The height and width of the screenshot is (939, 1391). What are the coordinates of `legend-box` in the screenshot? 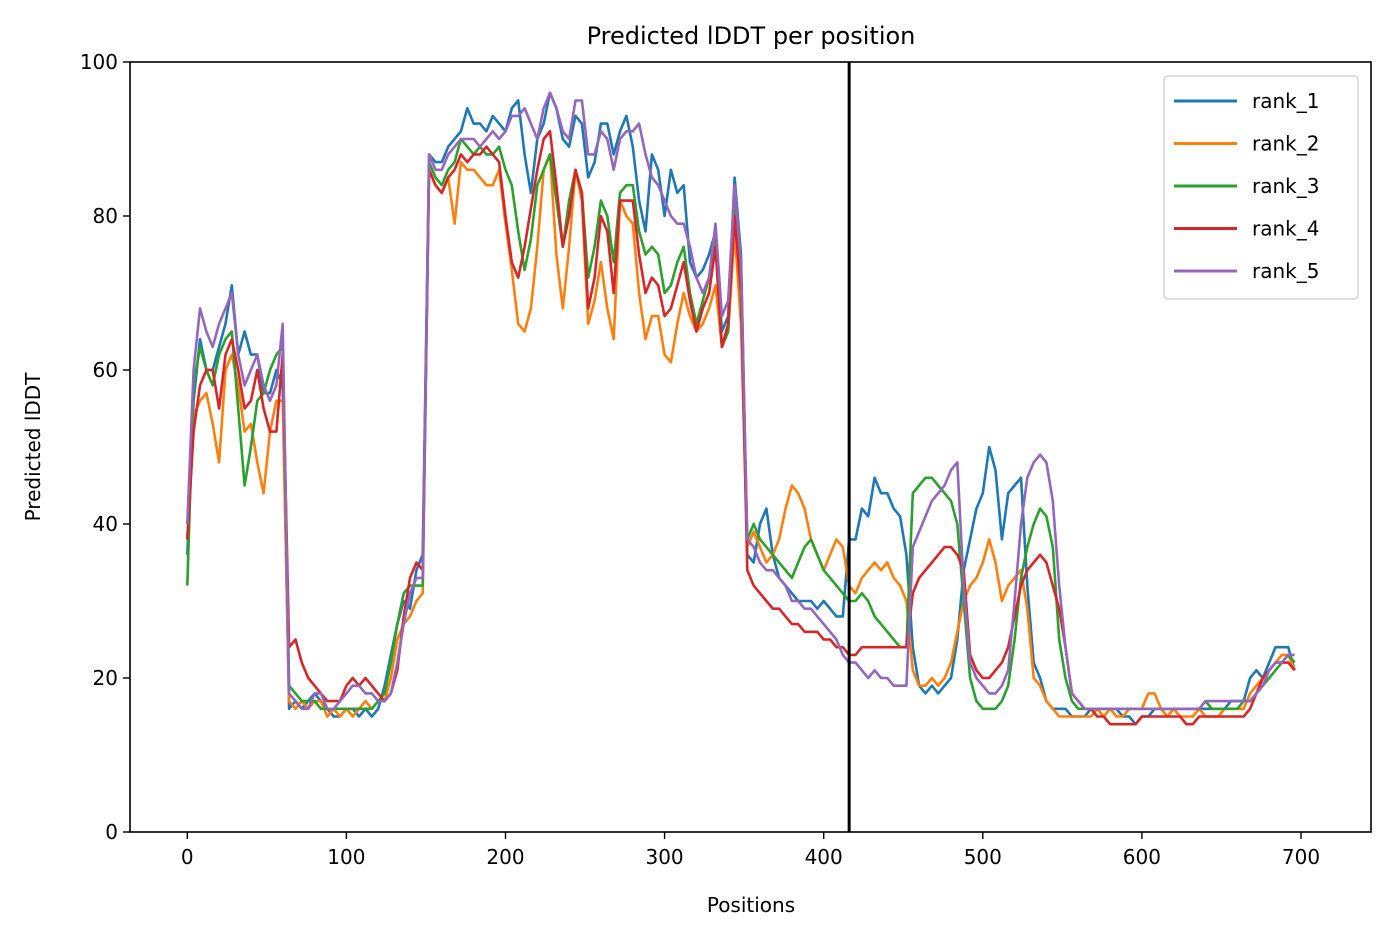 It's located at (1261, 187).